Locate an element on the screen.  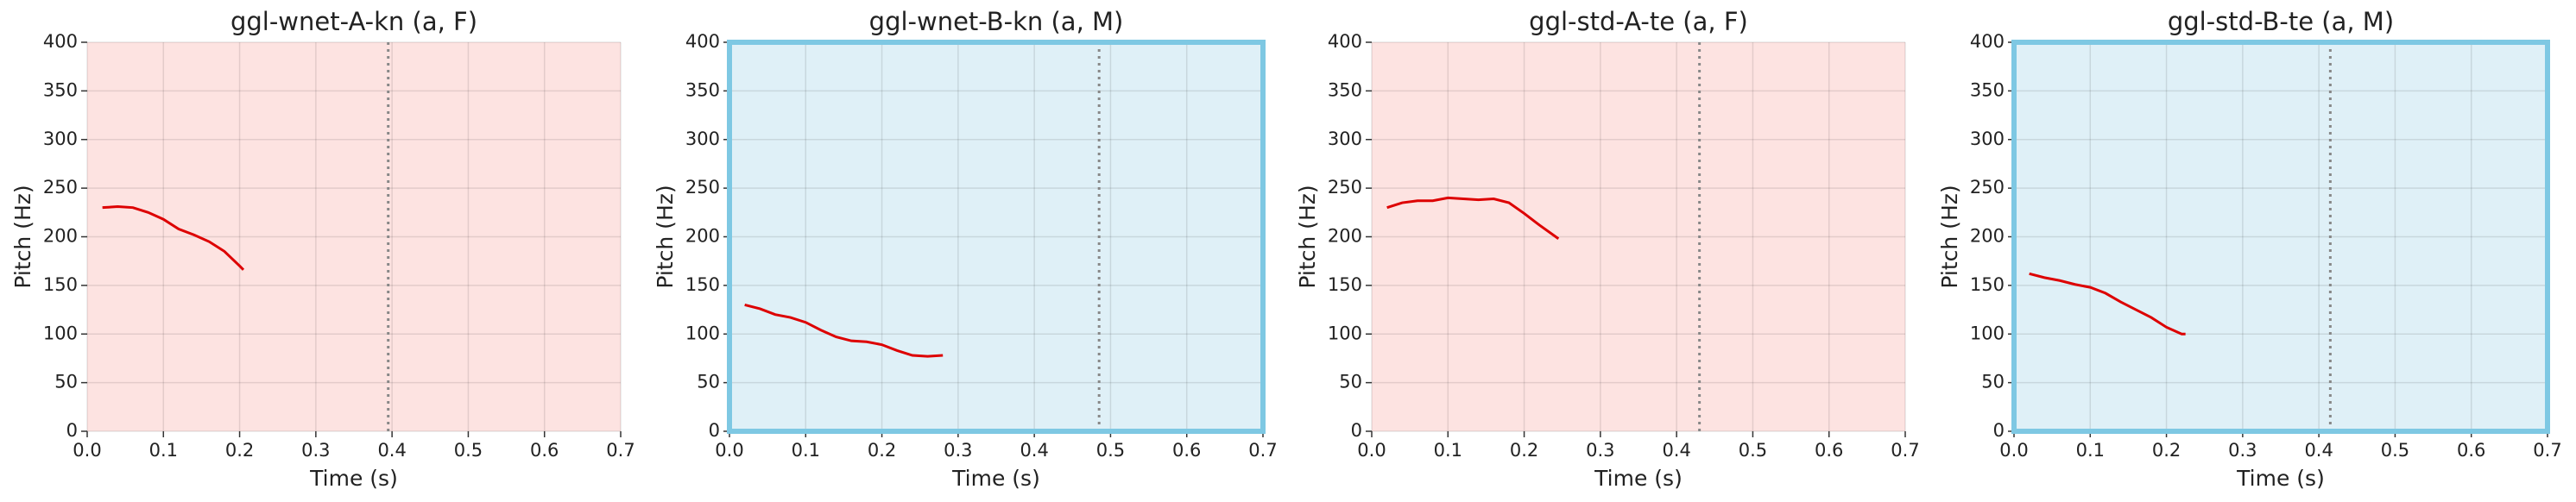
chart-title: ggl-wnet-B-kn (a, M) is located at coordinates (996, 21).